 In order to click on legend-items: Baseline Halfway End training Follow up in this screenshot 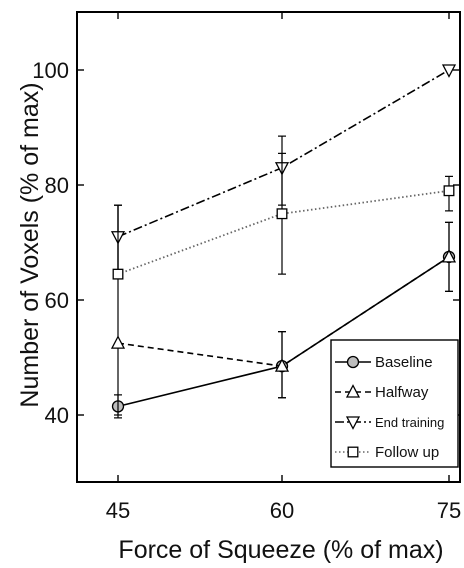, I will do `click(389, 407)`.